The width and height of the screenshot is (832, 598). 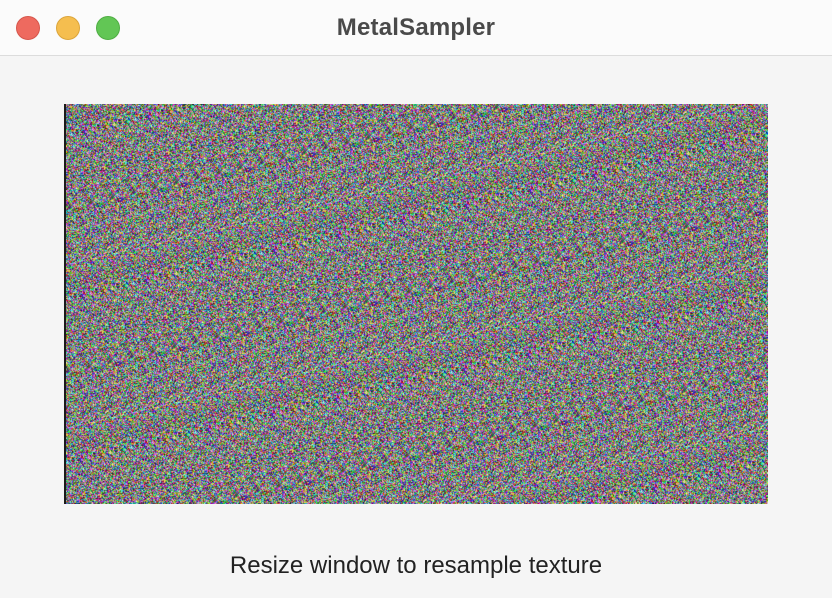 I want to click on title-bar: MetalSampler, so click(x=416, y=28).